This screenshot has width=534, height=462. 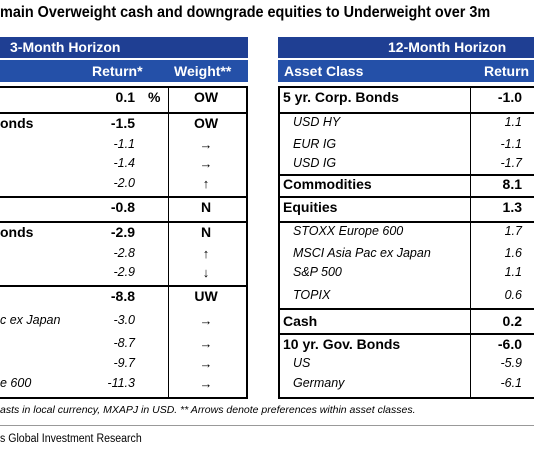 I want to click on left-horizon-header: 3-Month Horizon, so click(x=124, y=47).